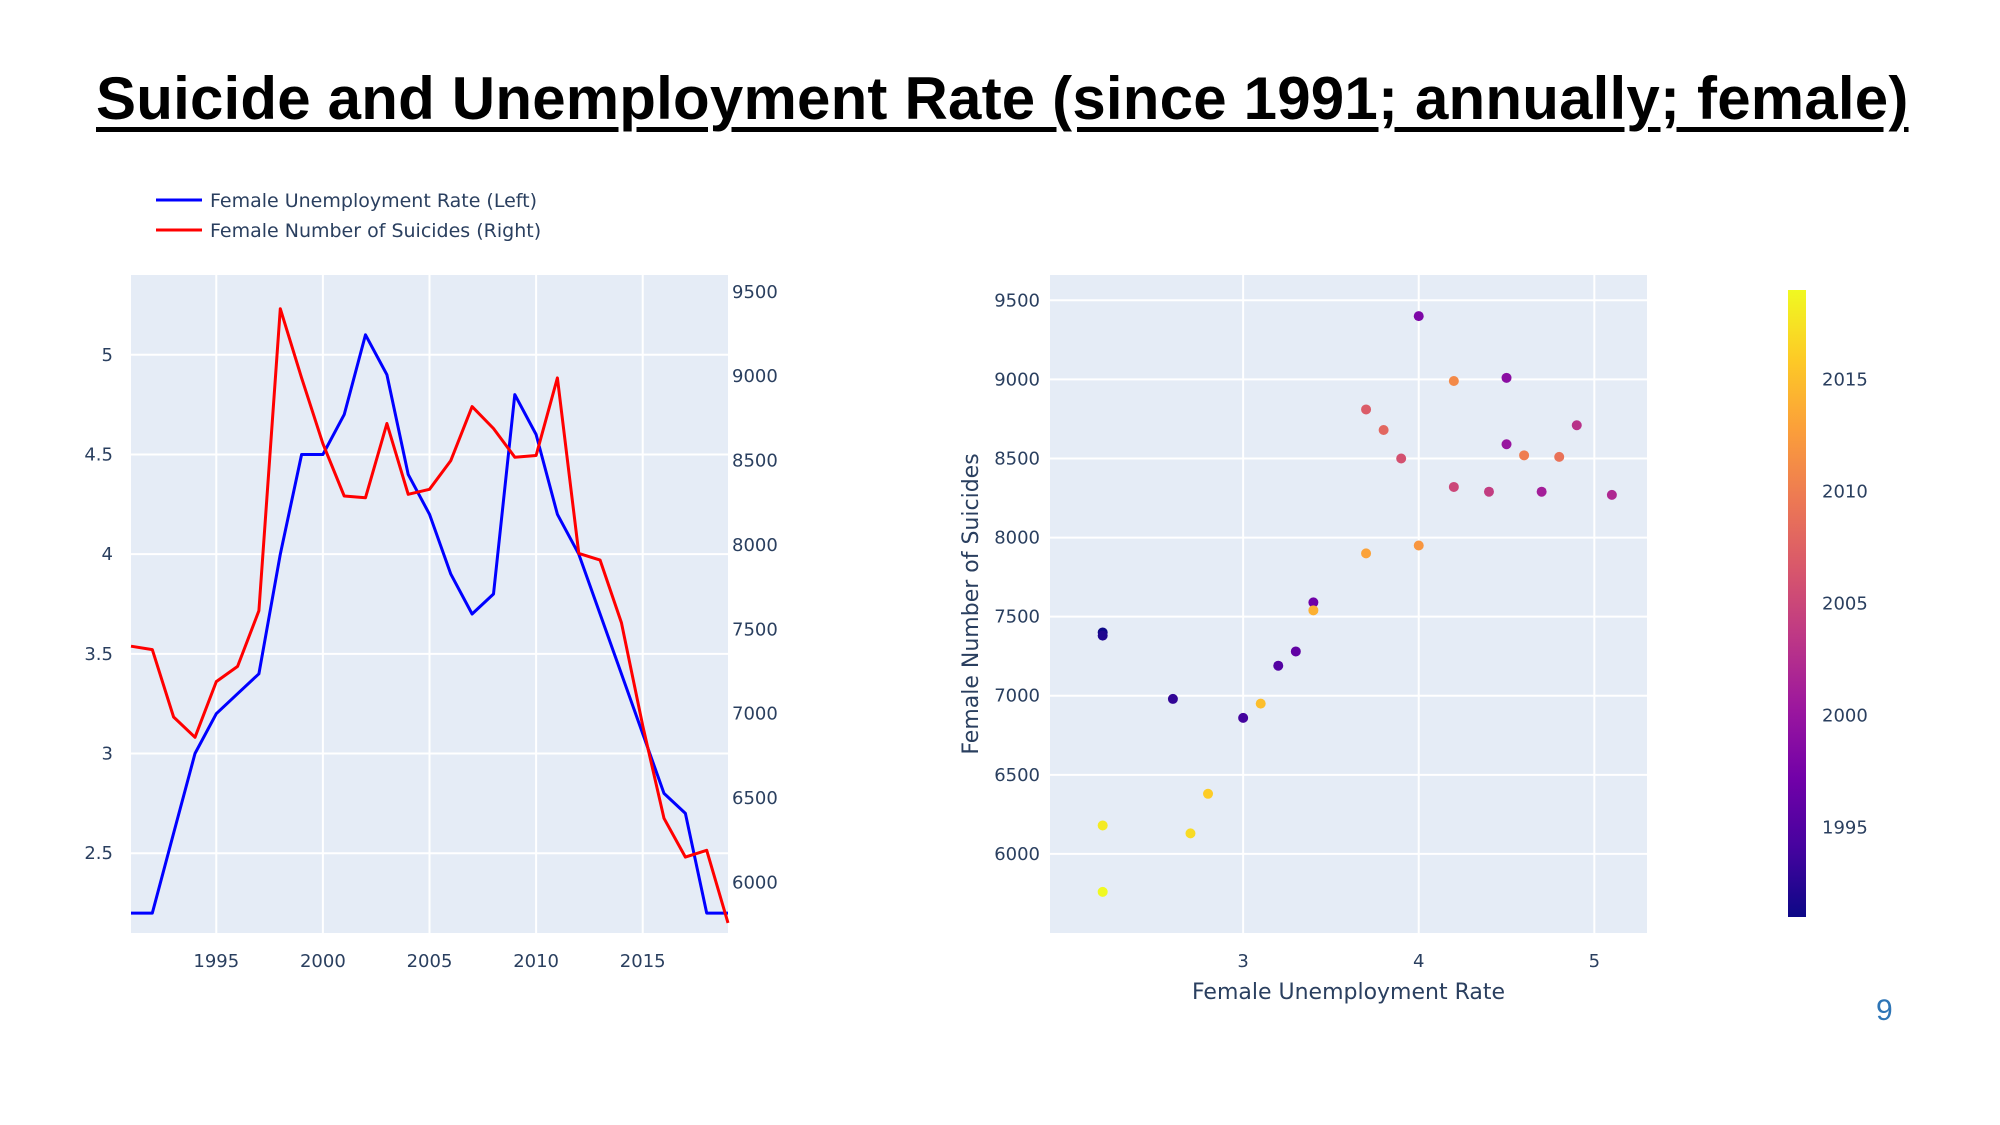 This screenshot has height=1125, width=2000. Describe the element at coordinates (373, 201) in the screenshot. I see `legend-label: Female Unemployment Rate (Left)` at that location.